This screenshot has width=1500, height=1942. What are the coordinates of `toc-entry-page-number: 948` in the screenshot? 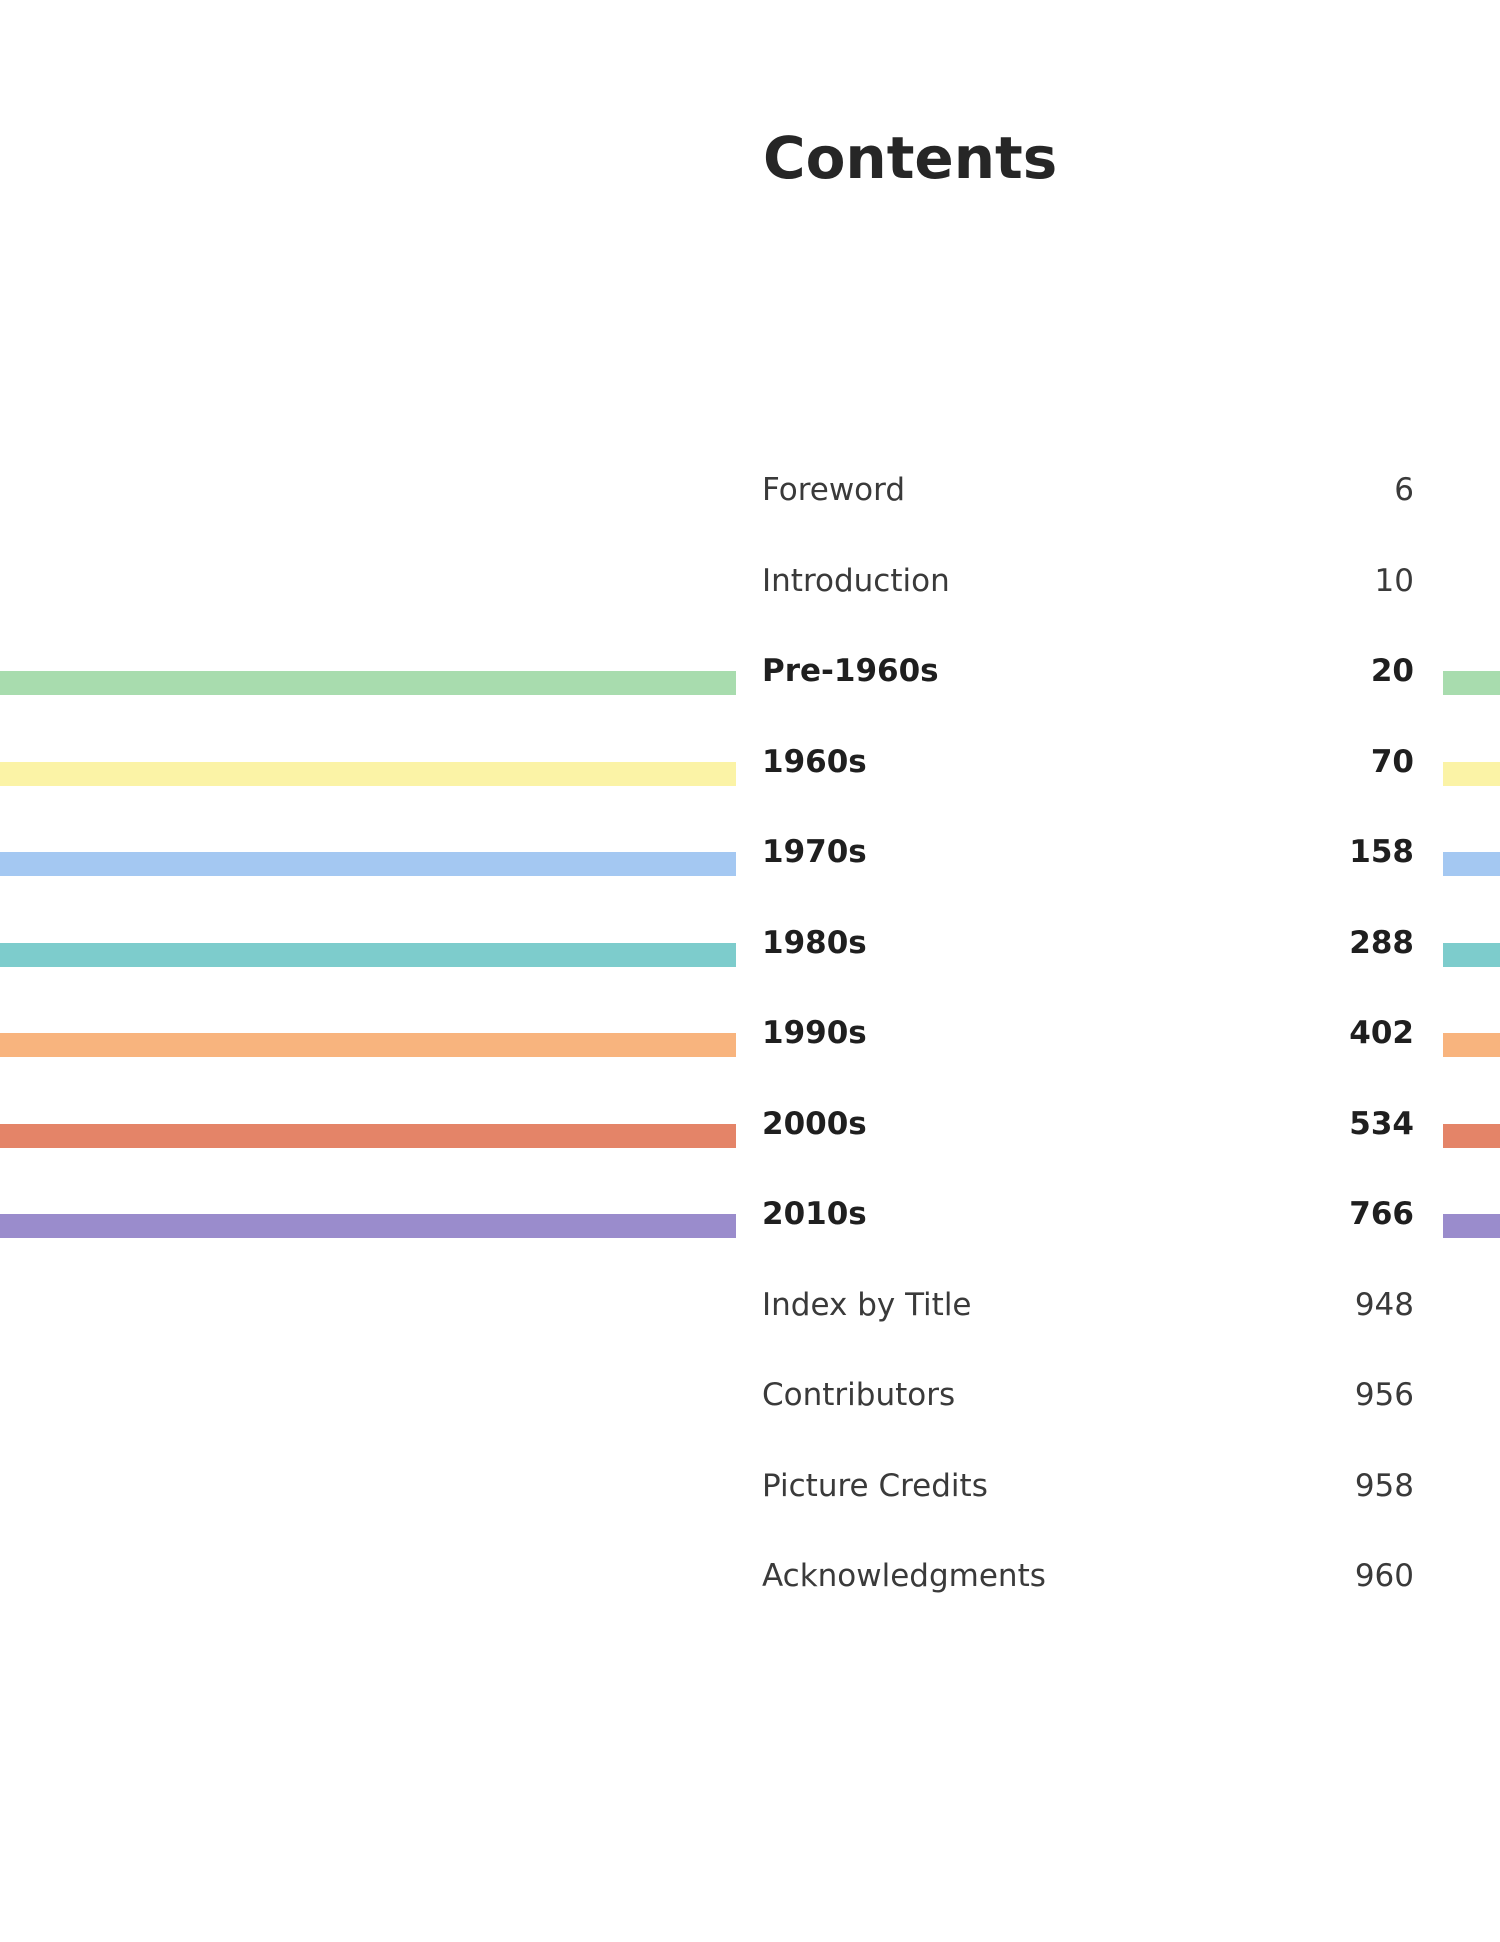 It's located at (1384, 1304).